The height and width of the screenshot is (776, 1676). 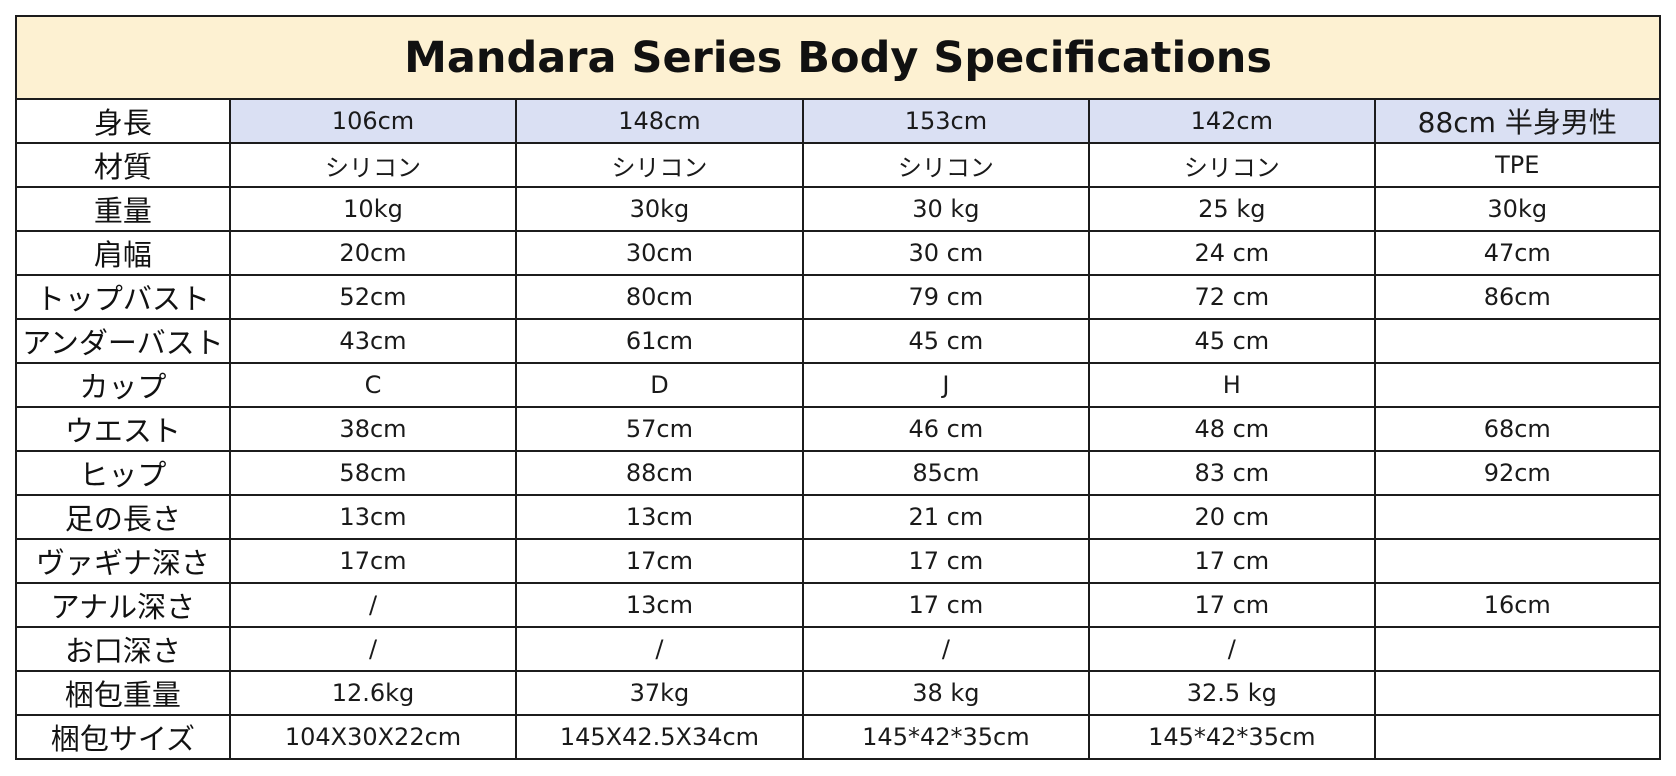 I want to click on row-label: 梱包サイズ, so click(x=123, y=737).